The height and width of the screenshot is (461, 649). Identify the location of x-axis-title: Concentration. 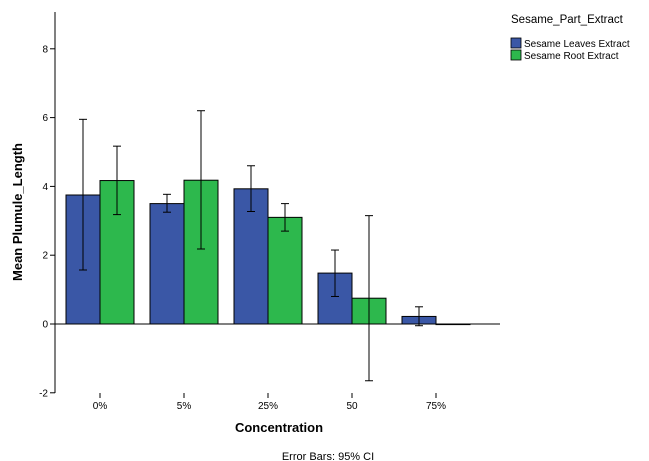
(279, 427).